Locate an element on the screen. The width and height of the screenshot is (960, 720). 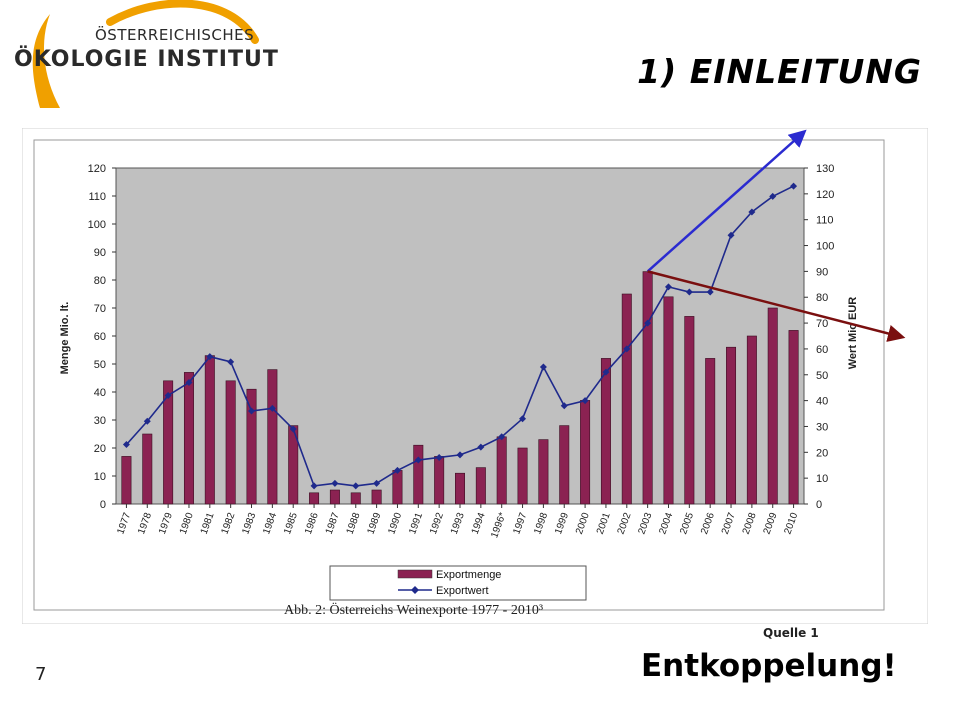
y-left-tick-label: 50 is located at coordinates (100, 365).